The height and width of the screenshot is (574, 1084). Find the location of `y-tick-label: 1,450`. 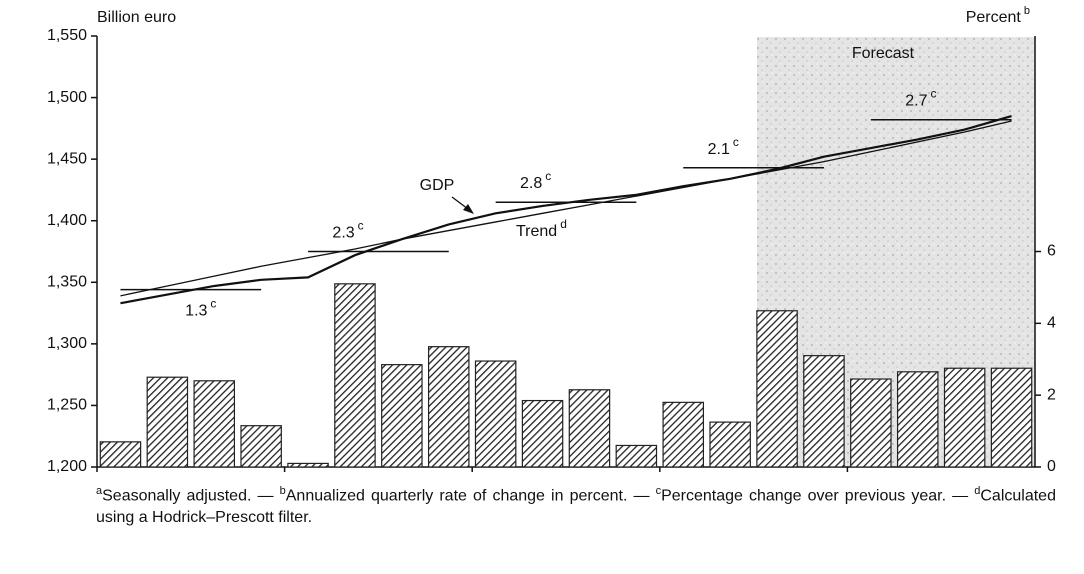

y-tick-label: 1,450 is located at coordinates (67, 158).